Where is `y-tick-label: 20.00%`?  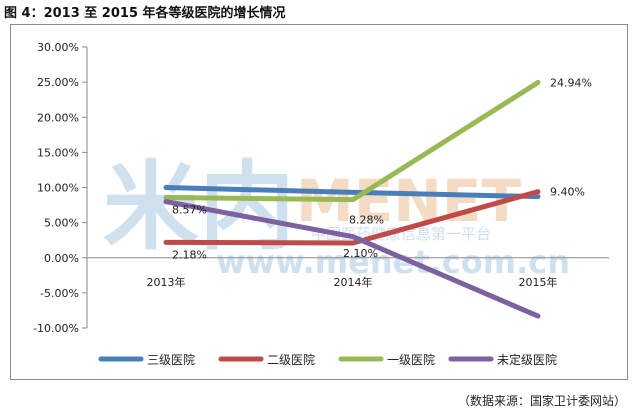
y-tick-label: 20.00% is located at coordinates (58, 117).